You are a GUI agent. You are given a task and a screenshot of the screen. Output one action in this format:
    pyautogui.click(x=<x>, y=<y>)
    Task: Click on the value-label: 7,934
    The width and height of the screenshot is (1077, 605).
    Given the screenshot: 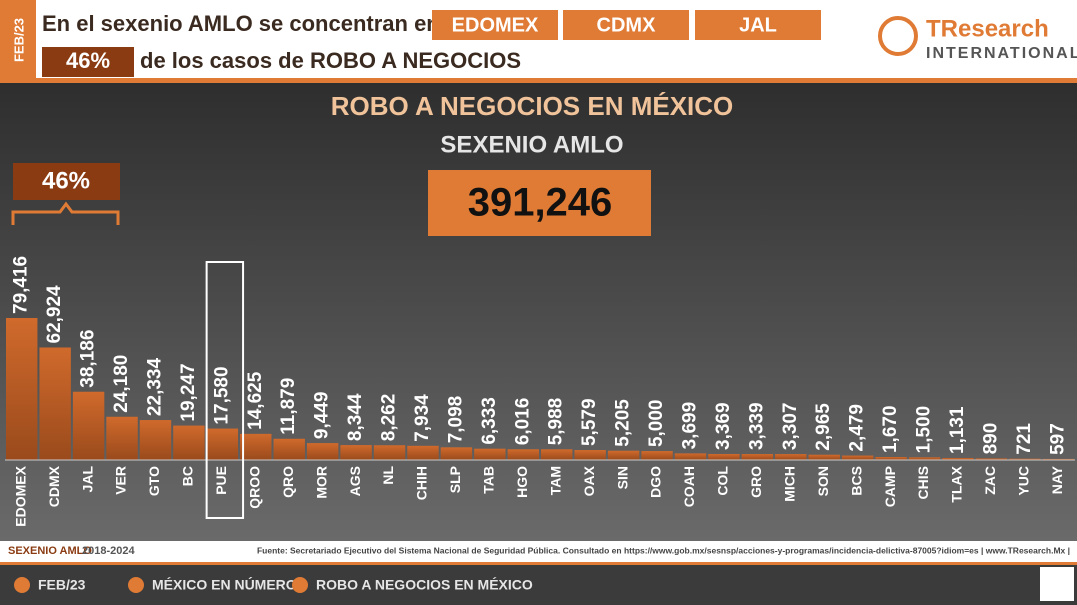 What is the action you would take?
    pyautogui.click(x=422, y=418)
    